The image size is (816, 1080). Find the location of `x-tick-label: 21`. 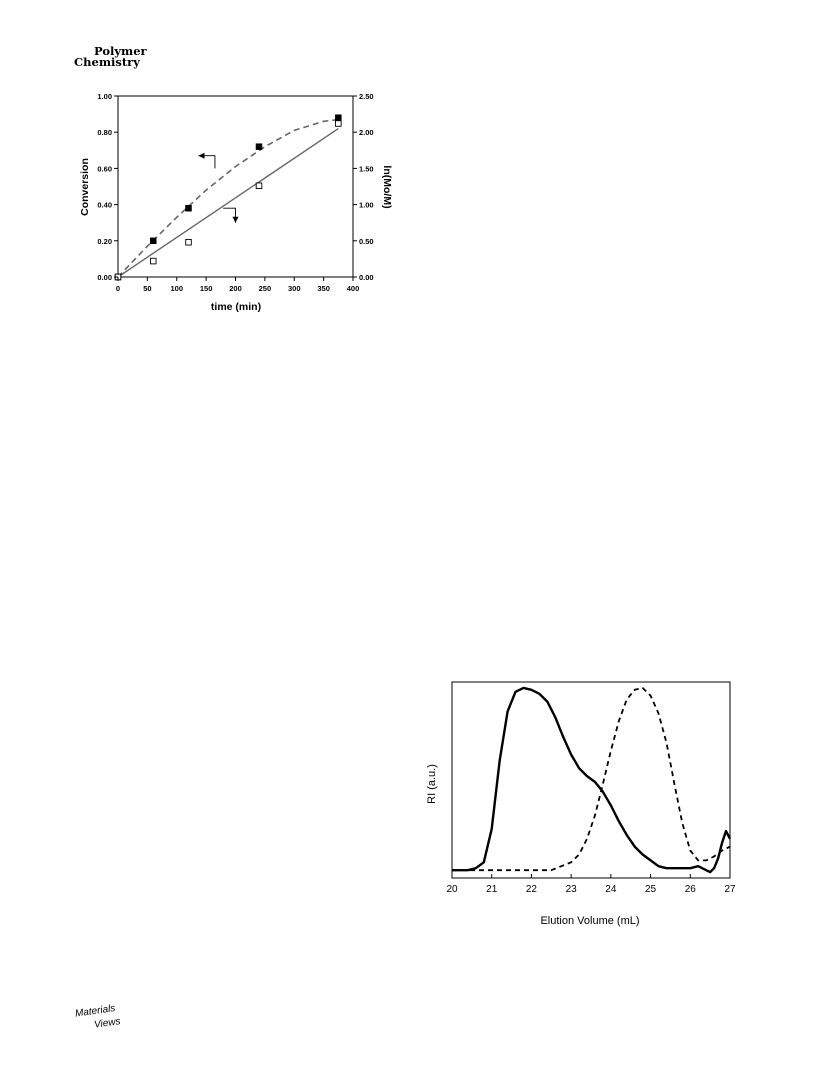

x-tick-label: 21 is located at coordinates (492, 889).